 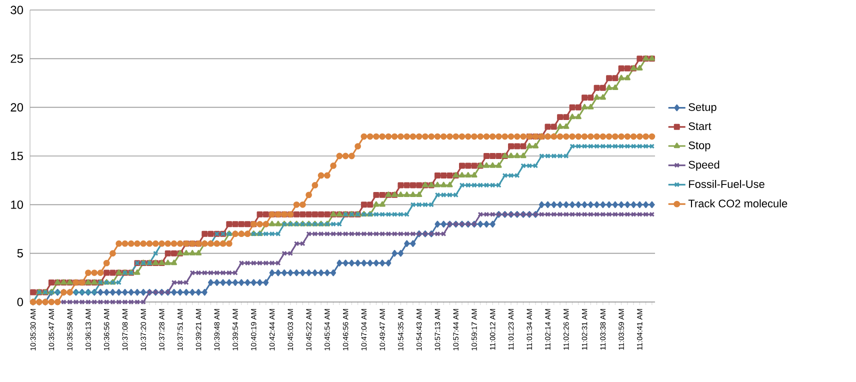 What do you see at coordinates (738, 203) in the screenshot?
I see `legend-label: Track CO2 molecule` at bounding box center [738, 203].